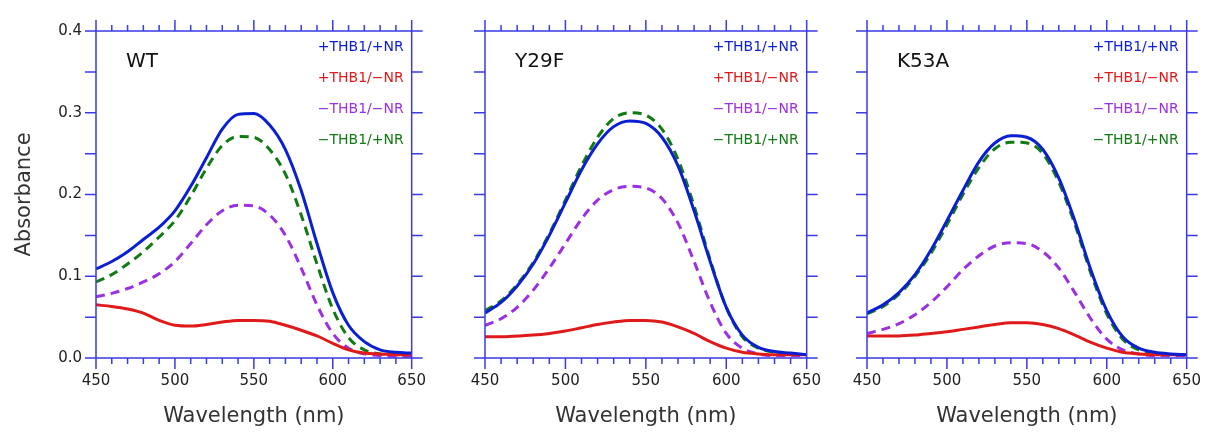 The width and height of the screenshot is (1225, 441). I want to click on y-tick-label: 0.0, so click(70, 356).